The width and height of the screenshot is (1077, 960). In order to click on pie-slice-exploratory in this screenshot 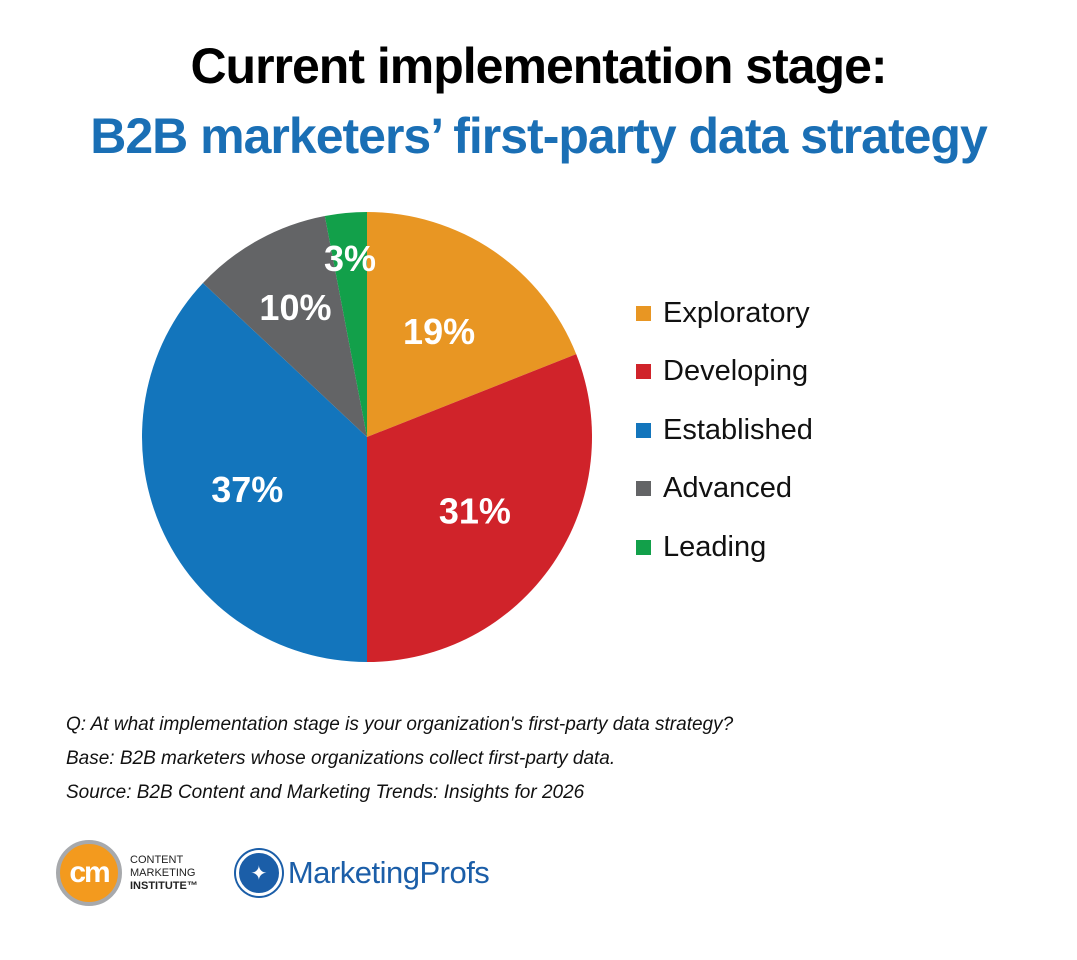, I will do `click(472, 324)`.